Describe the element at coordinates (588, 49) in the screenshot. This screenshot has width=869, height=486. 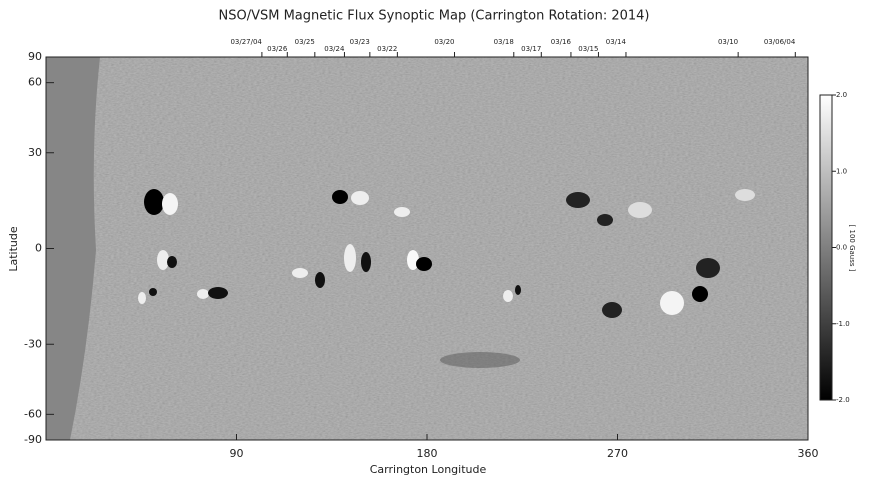
I see `top-tick-label: 03/15` at that location.